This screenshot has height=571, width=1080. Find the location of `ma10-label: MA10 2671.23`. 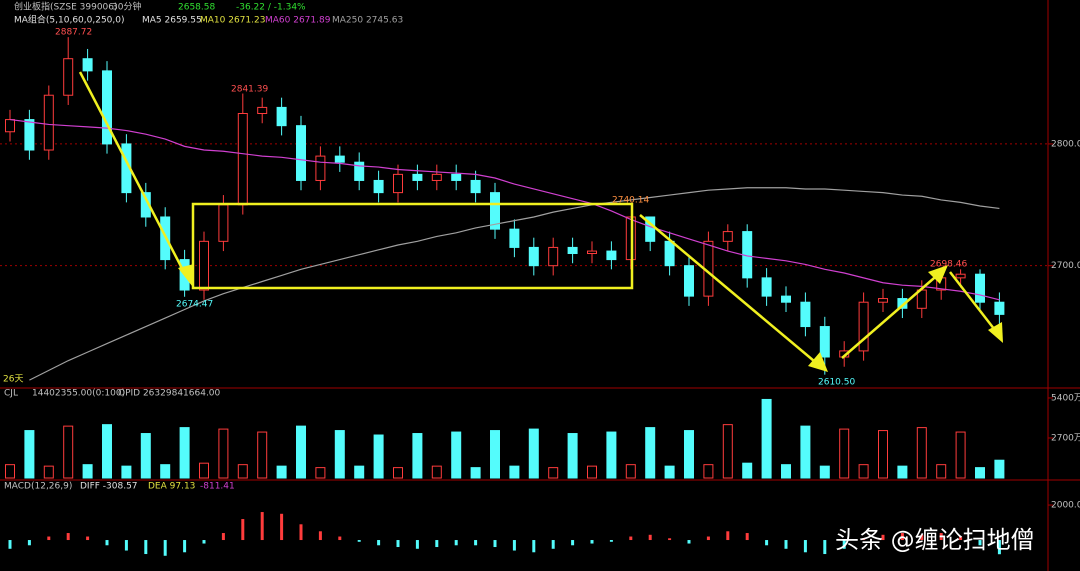

ma10-label: MA10 2671.23 is located at coordinates (232, 21).